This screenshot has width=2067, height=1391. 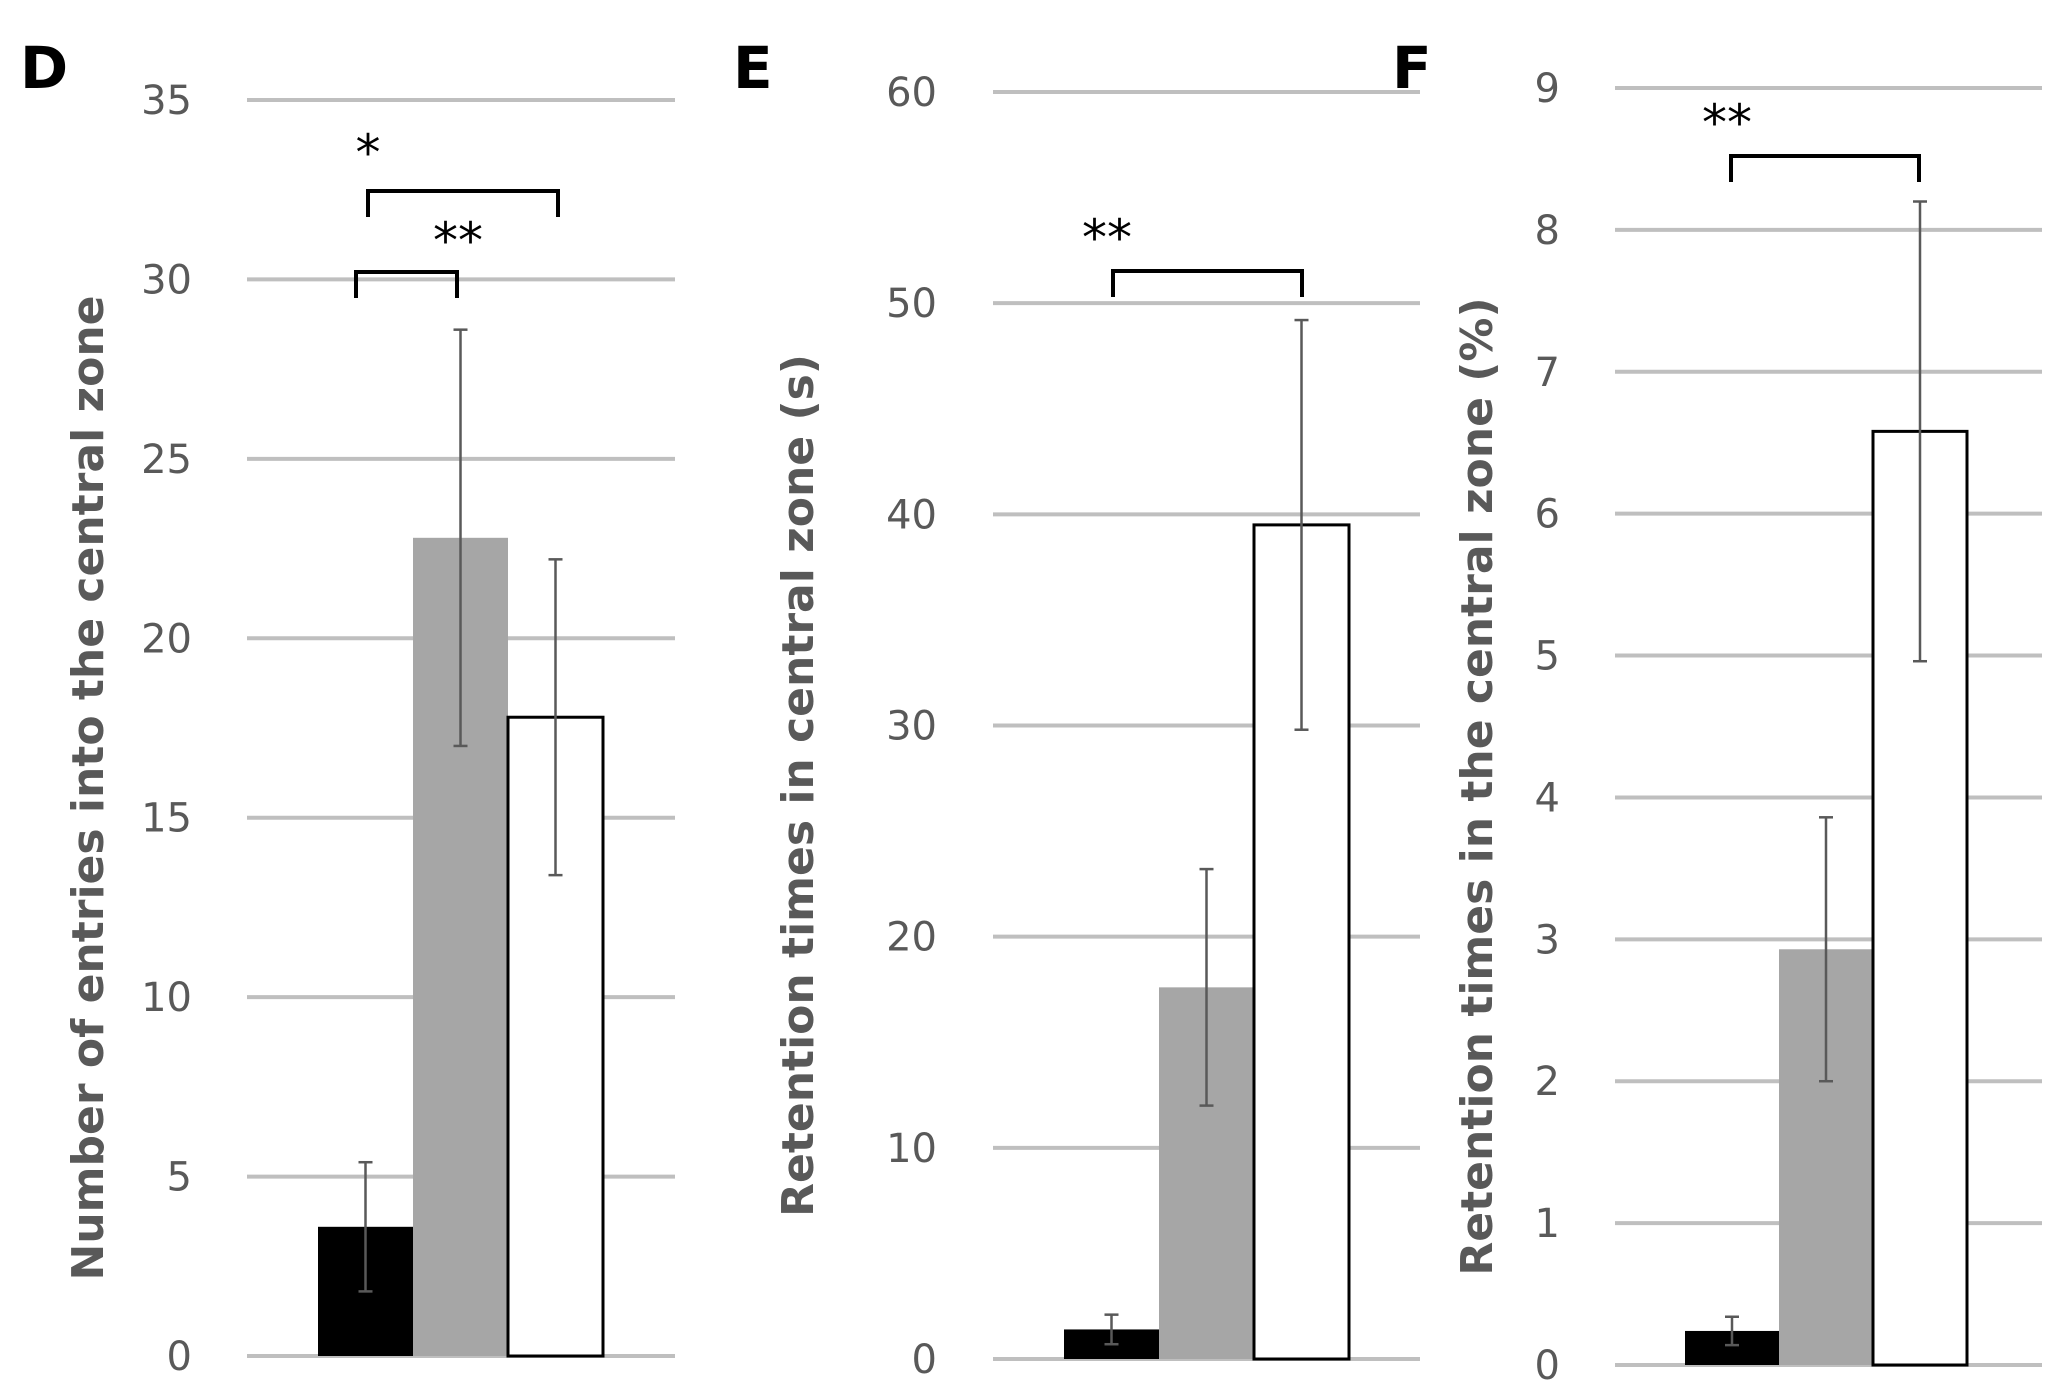 I want to click on y-tick-label: 50, so click(x=911, y=304).